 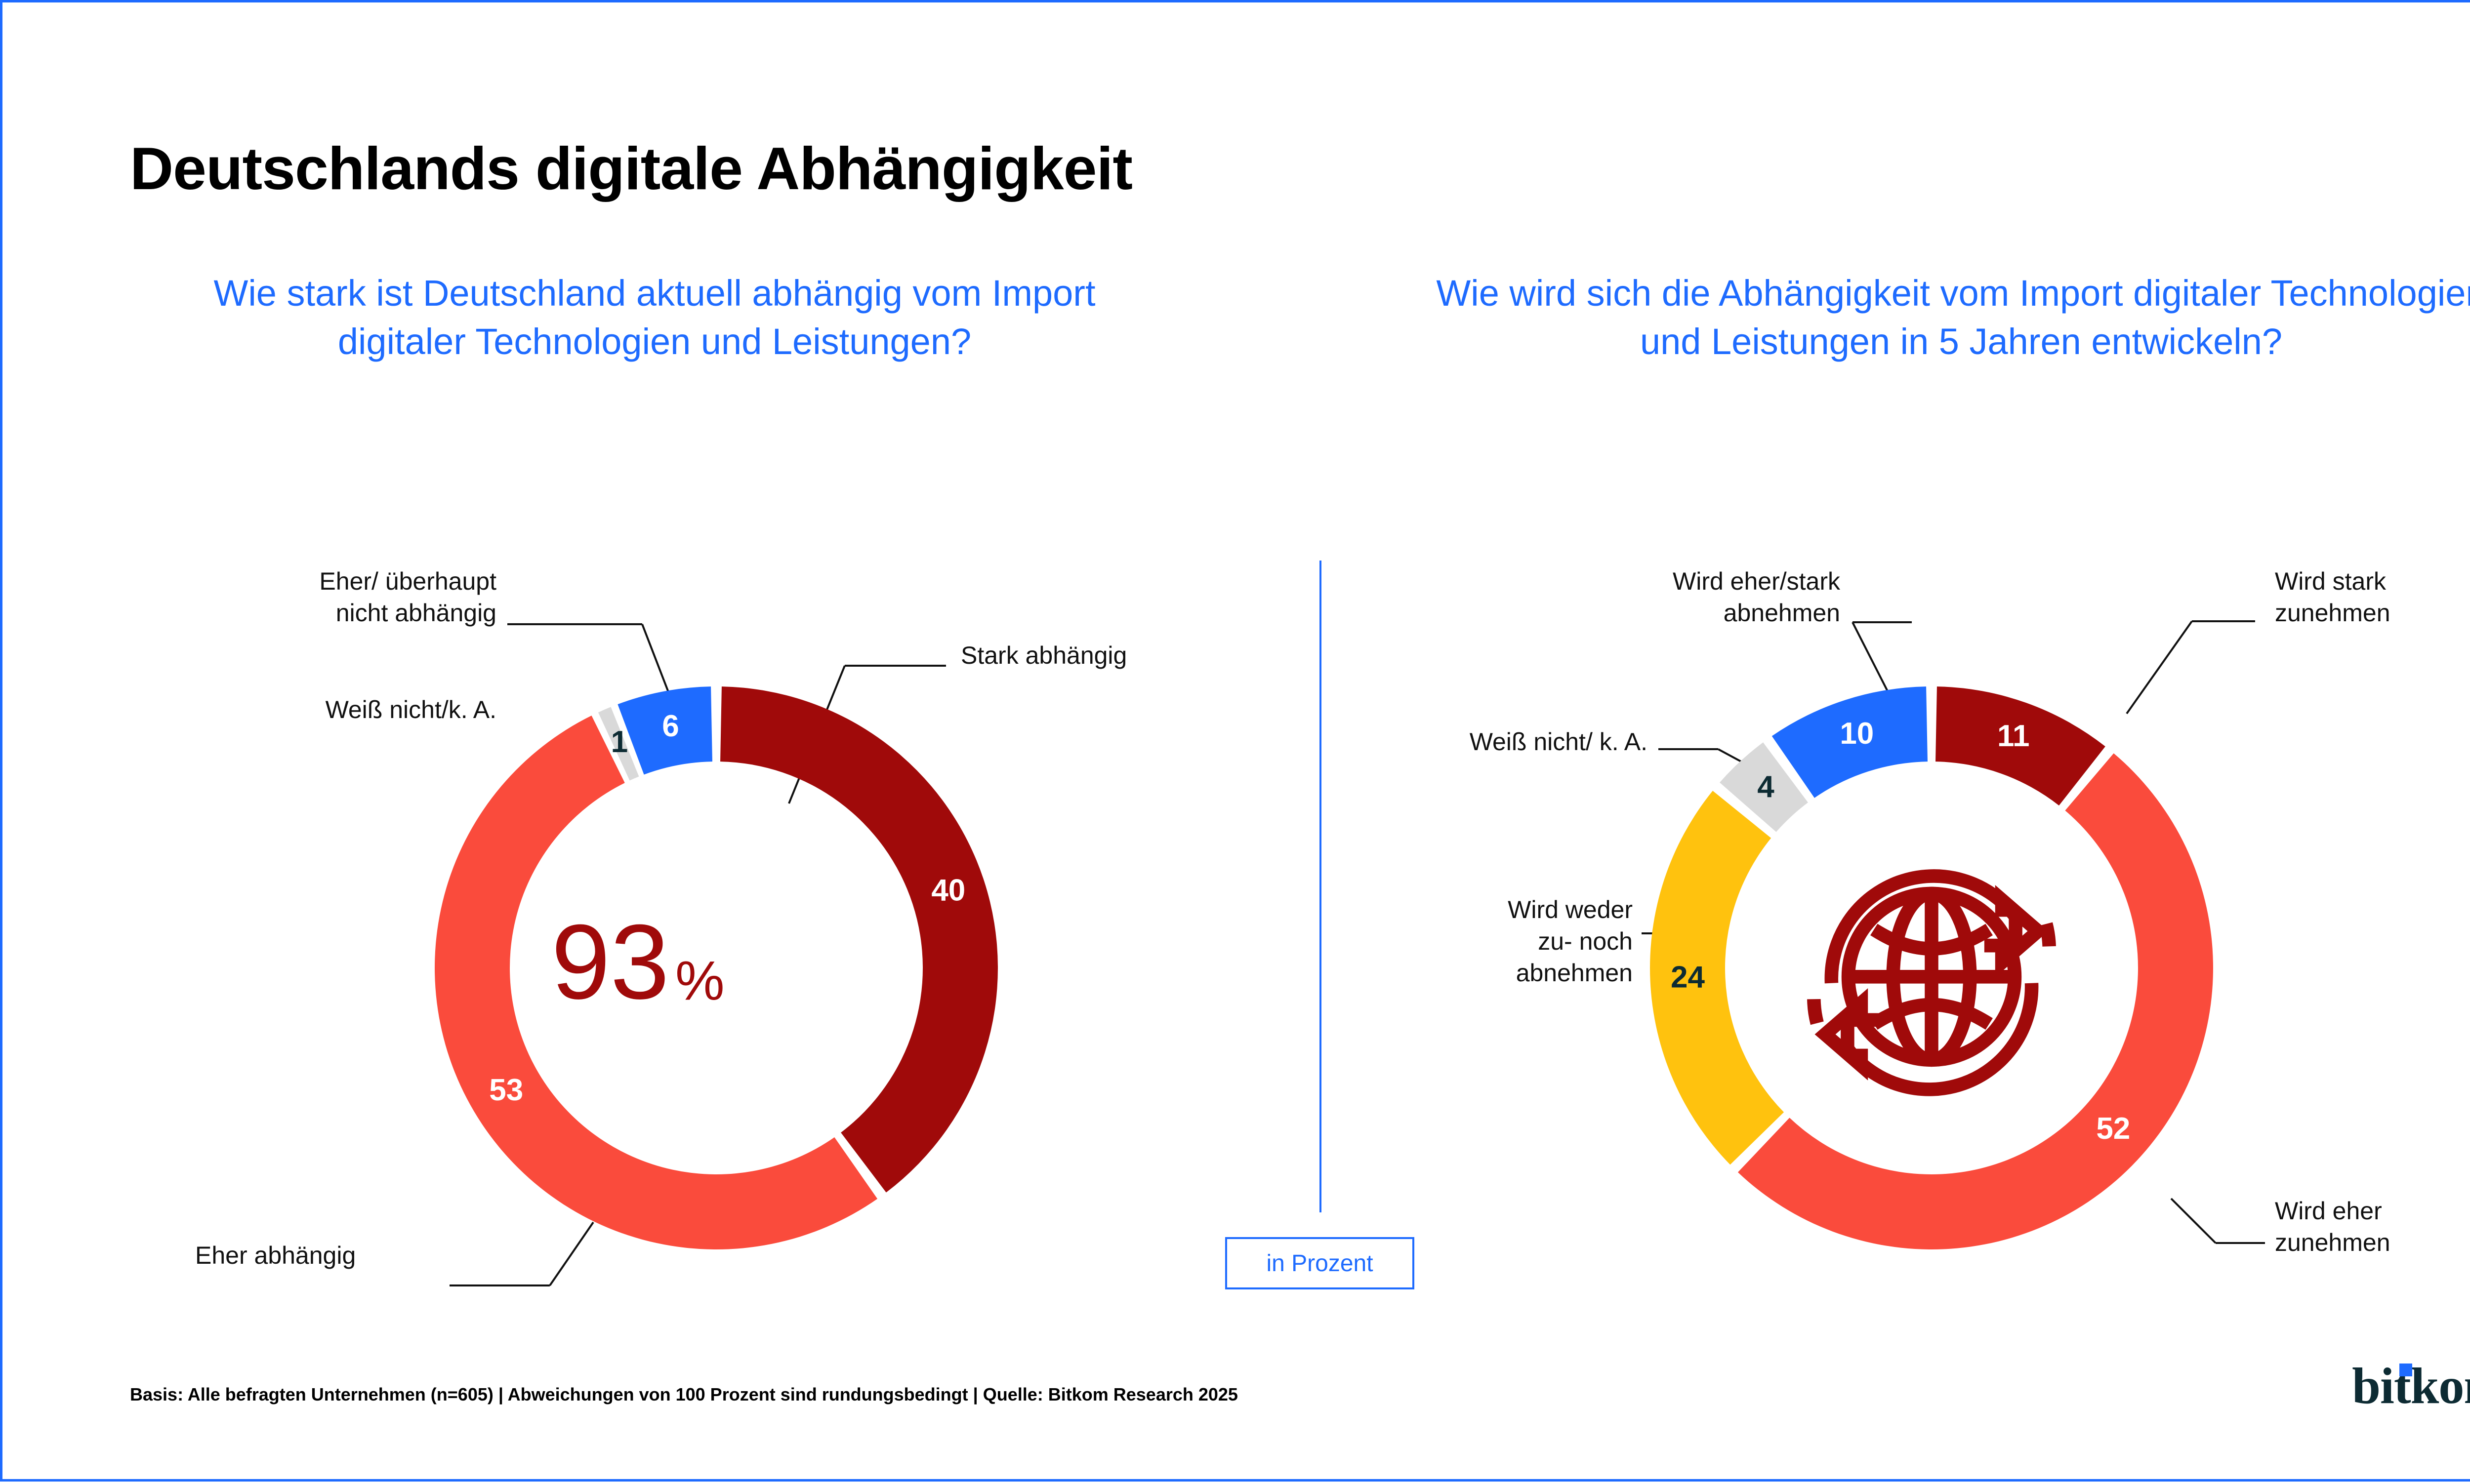 What do you see at coordinates (2113, 1129) in the screenshot?
I see `slice-value-label: 52` at bounding box center [2113, 1129].